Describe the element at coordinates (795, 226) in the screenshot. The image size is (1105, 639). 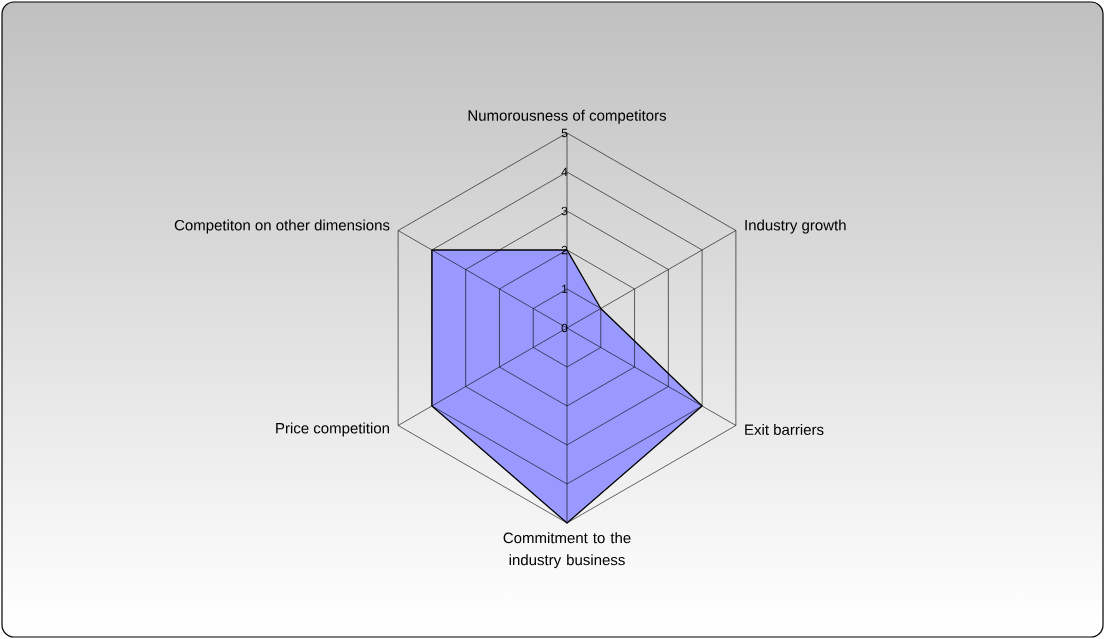
I see `spoke-label: Industry growth` at that location.